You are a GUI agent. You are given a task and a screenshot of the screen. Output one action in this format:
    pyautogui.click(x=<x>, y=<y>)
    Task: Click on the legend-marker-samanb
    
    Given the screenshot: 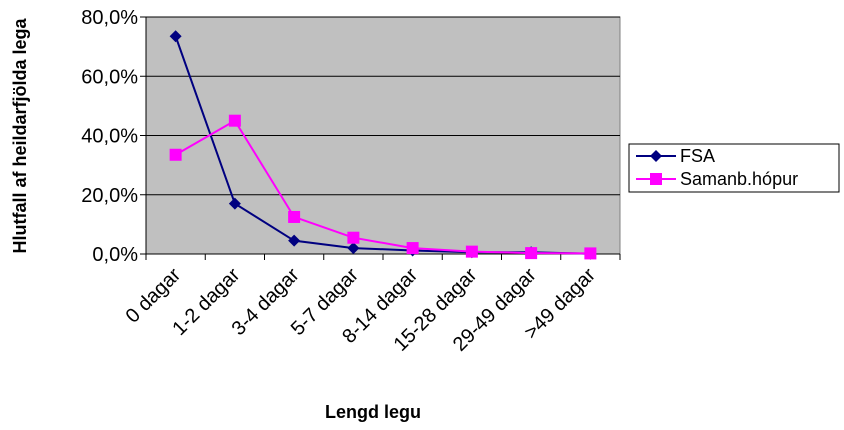 What is the action you would take?
    pyautogui.click(x=656, y=179)
    